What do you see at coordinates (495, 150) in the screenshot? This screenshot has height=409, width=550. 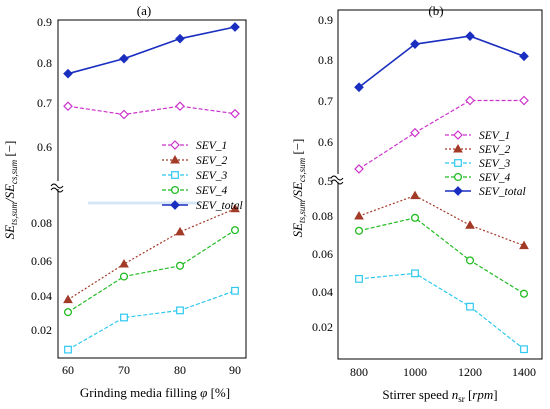 I see `legend-label-b-sev-2: SEV_2` at bounding box center [495, 150].